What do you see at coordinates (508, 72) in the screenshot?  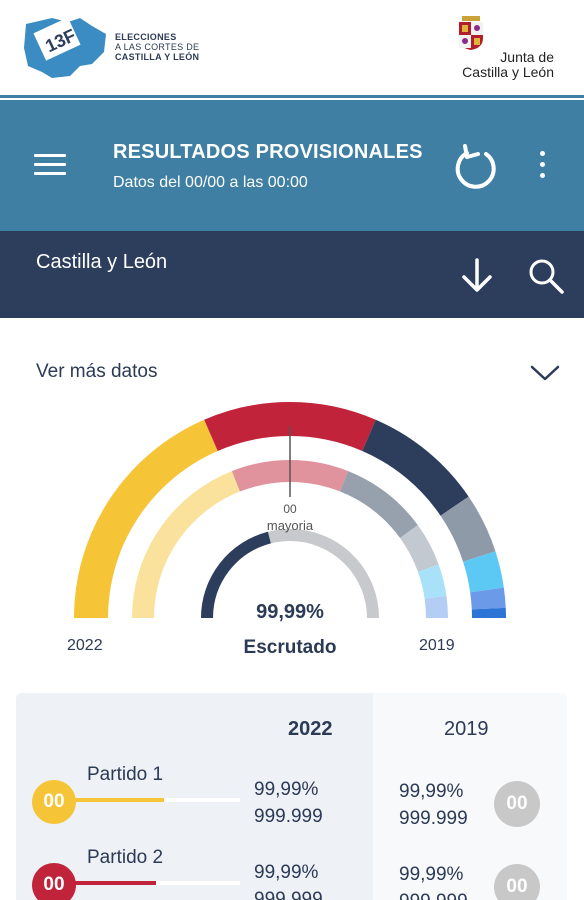 I see `junta-line-2: Castilla y León` at bounding box center [508, 72].